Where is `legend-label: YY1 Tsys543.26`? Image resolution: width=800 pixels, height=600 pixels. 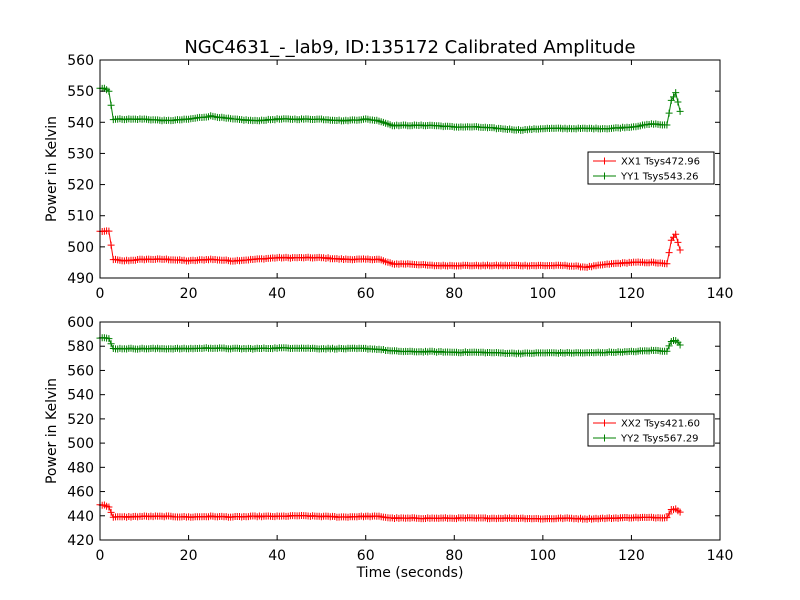 legend-label: YY1 Tsys543.26 is located at coordinates (659, 177).